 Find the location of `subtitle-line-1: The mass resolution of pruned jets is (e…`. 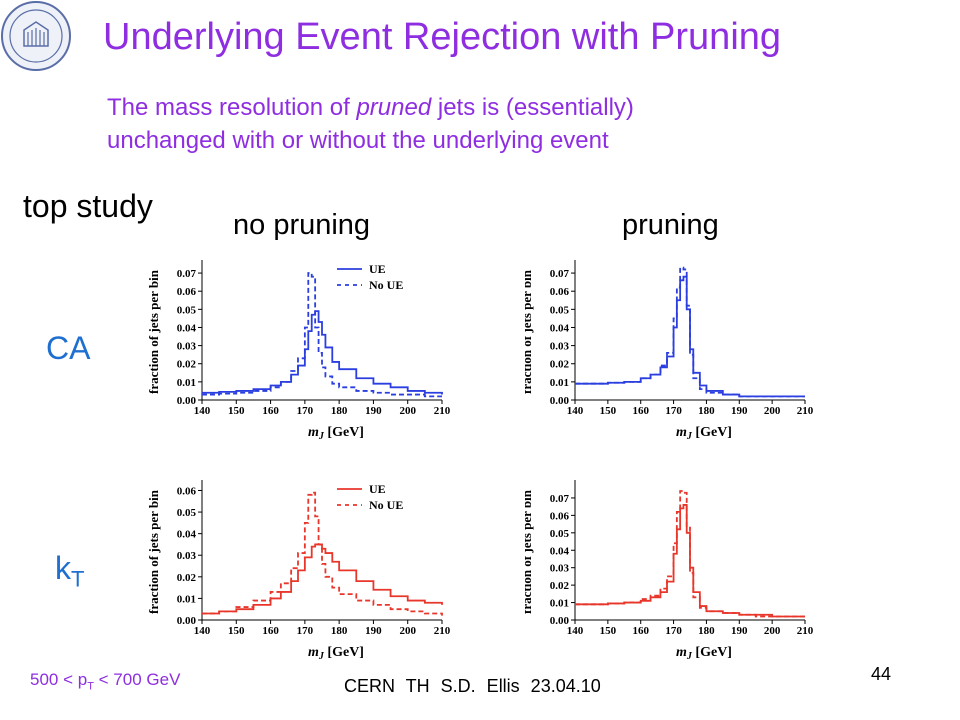

subtitle-line-1: The mass resolution of pruned jets is (e… is located at coordinates (370, 107).